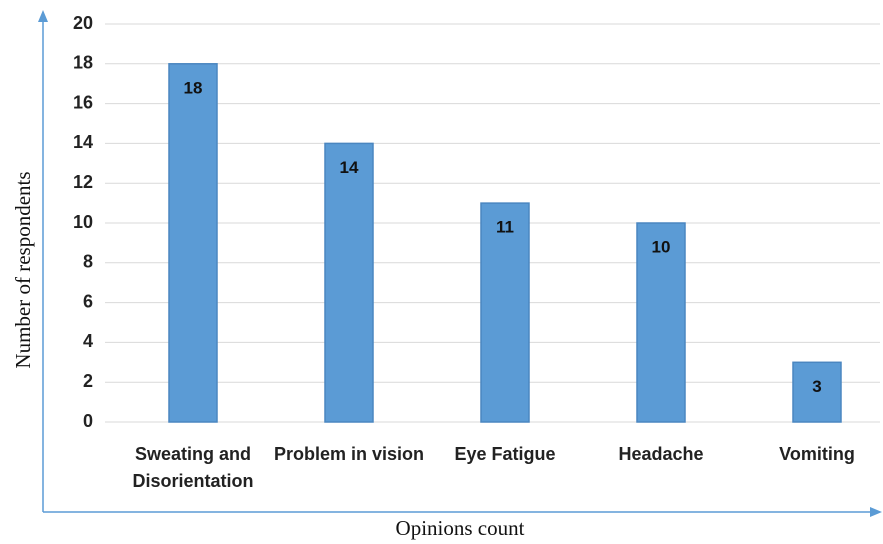 This screenshot has height=544, width=883. What do you see at coordinates (83, 23) in the screenshot?
I see `y-tick-label: 20` at bounding box center [83, 23].